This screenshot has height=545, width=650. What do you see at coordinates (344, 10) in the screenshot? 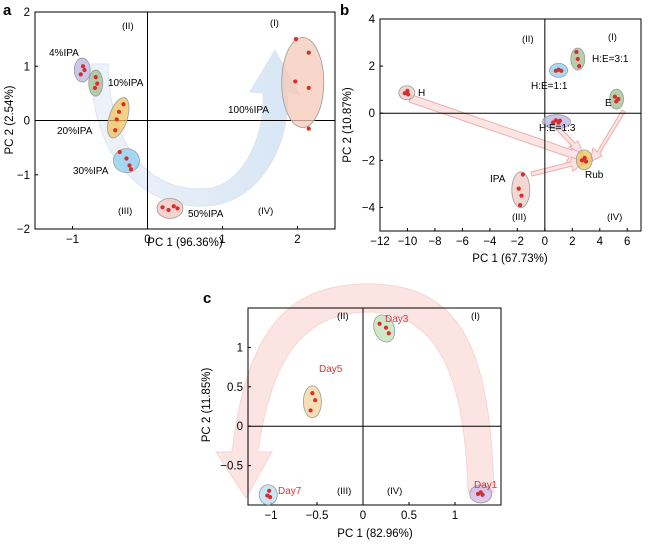
I see `panel-b-letter: b` at bounding box center [344, 10].